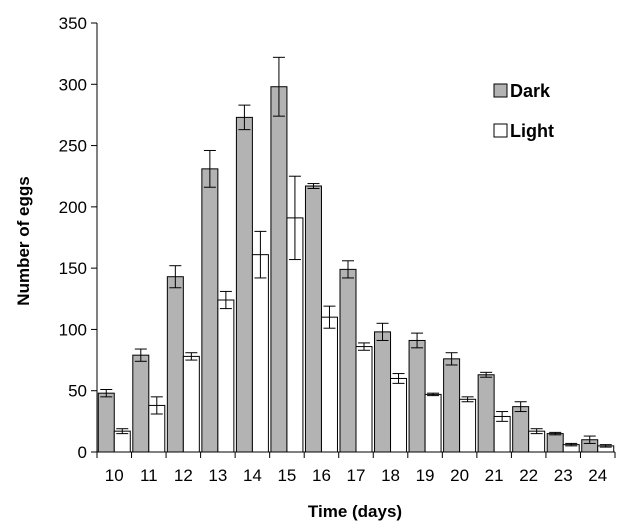  Describe the element at coordinates (500, 130) in the screenshot. I see `legend-swatch-light` at that location.